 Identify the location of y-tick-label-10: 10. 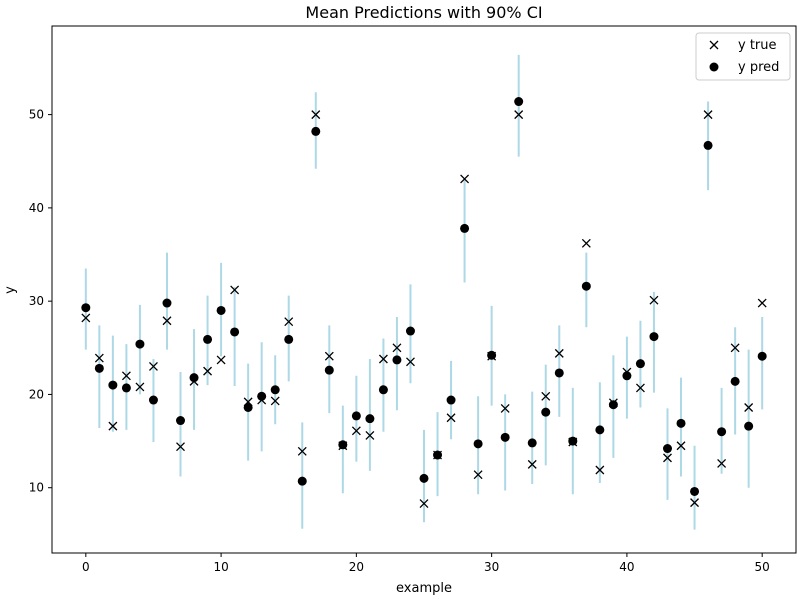
(36, 488).